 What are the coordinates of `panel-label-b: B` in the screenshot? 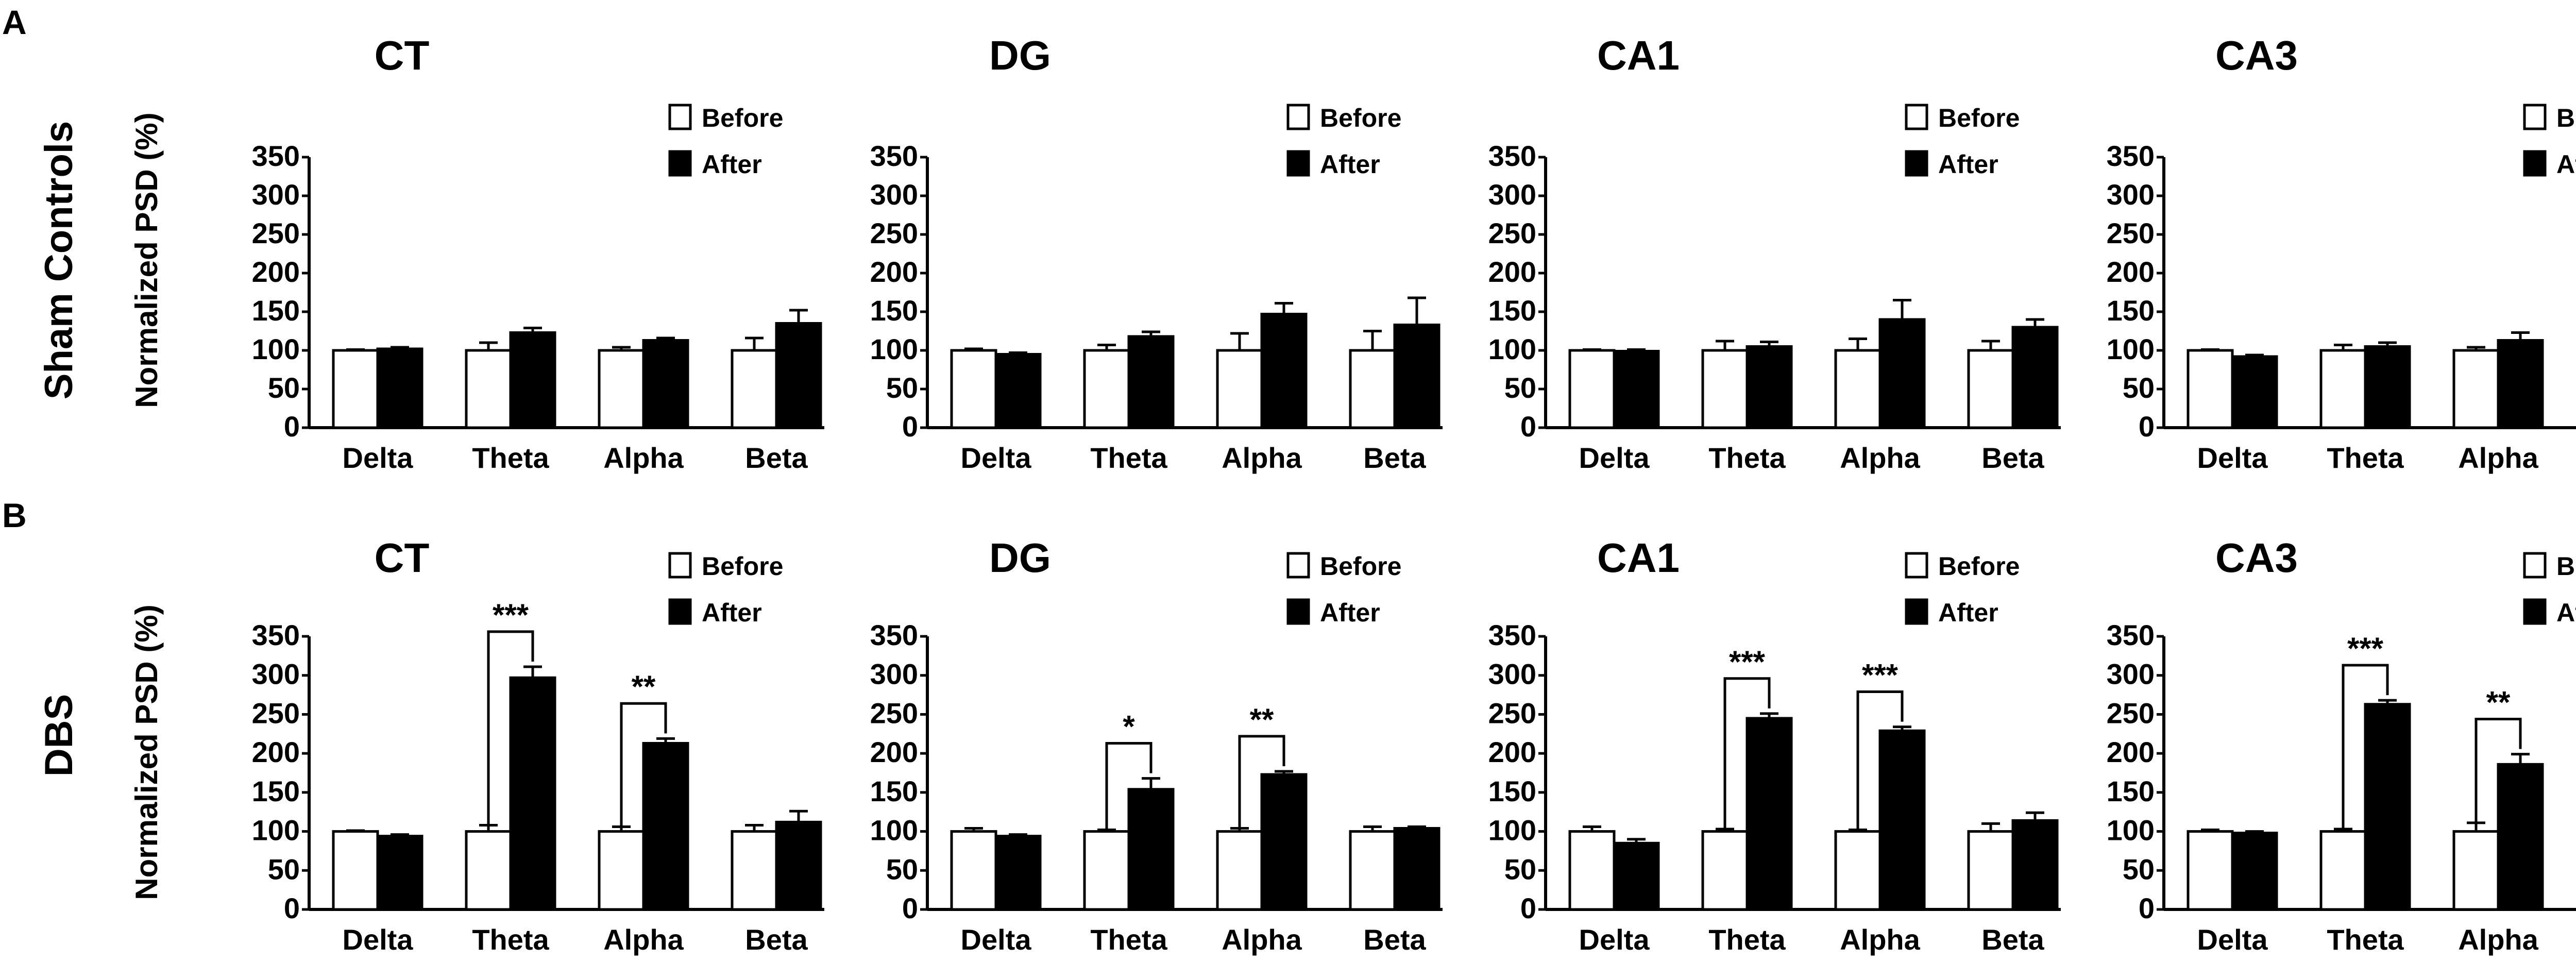 It's located at (14, 515).